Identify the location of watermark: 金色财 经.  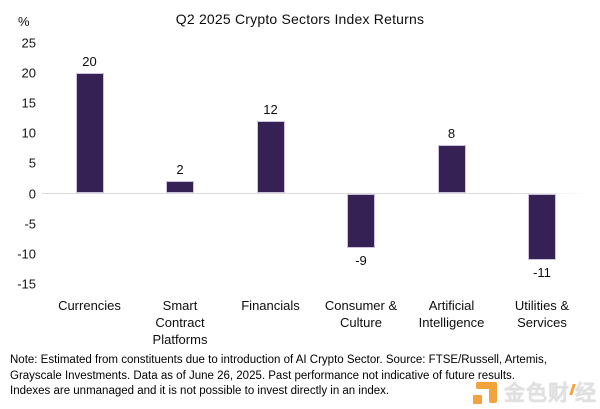
(535, 392).